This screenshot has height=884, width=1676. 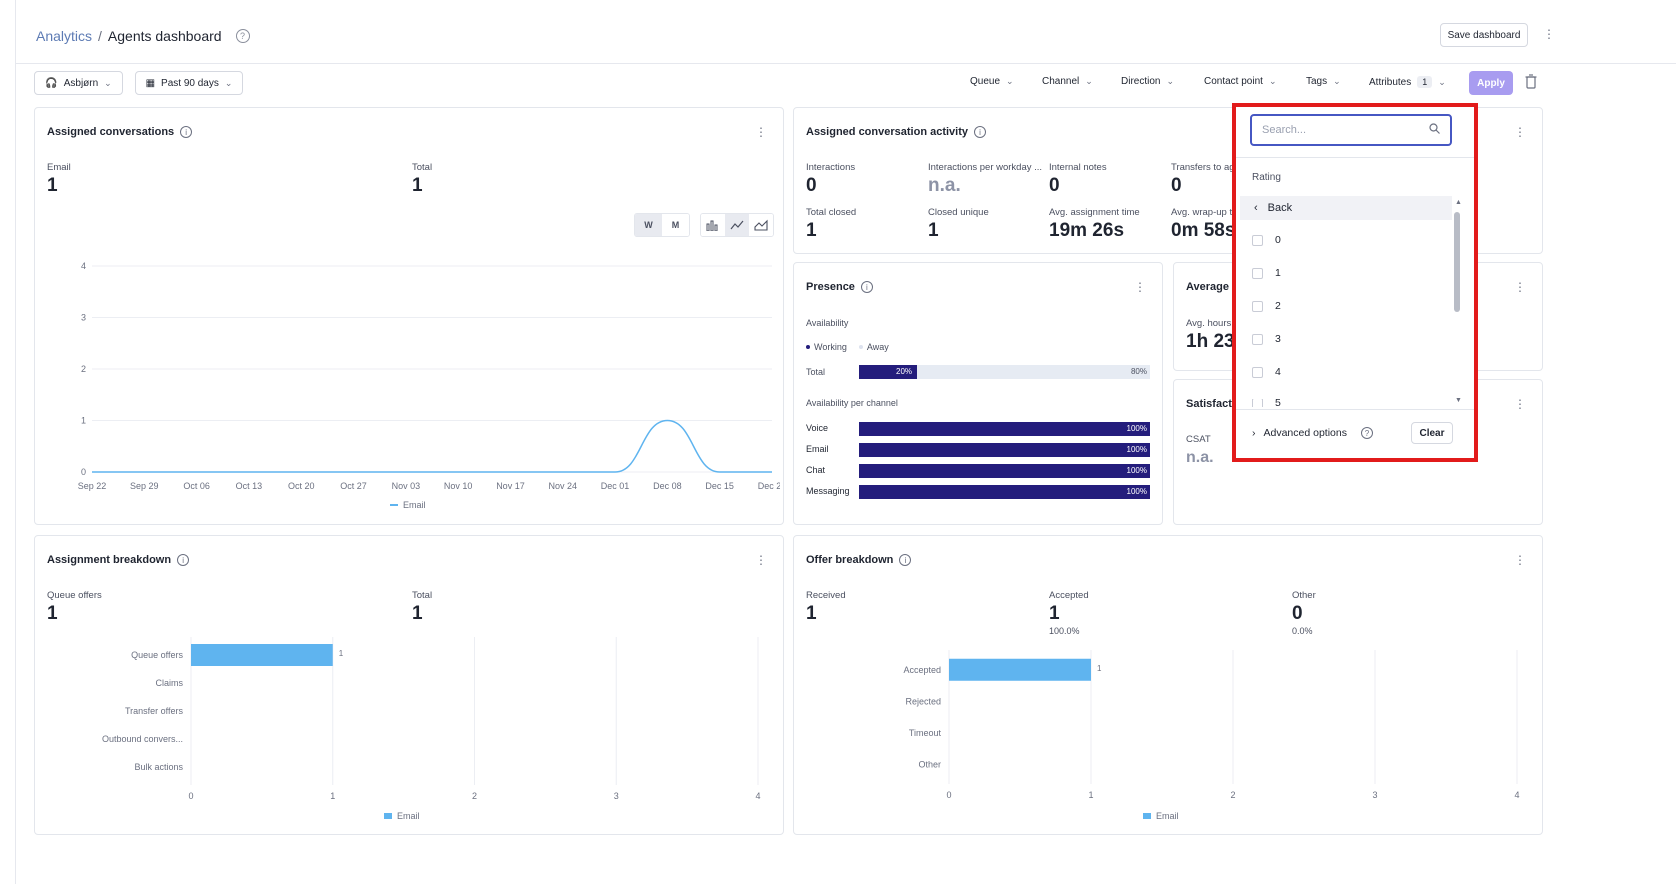 I want to click on advanced-options-label: Advanced options, so click(x=1305, y=433).